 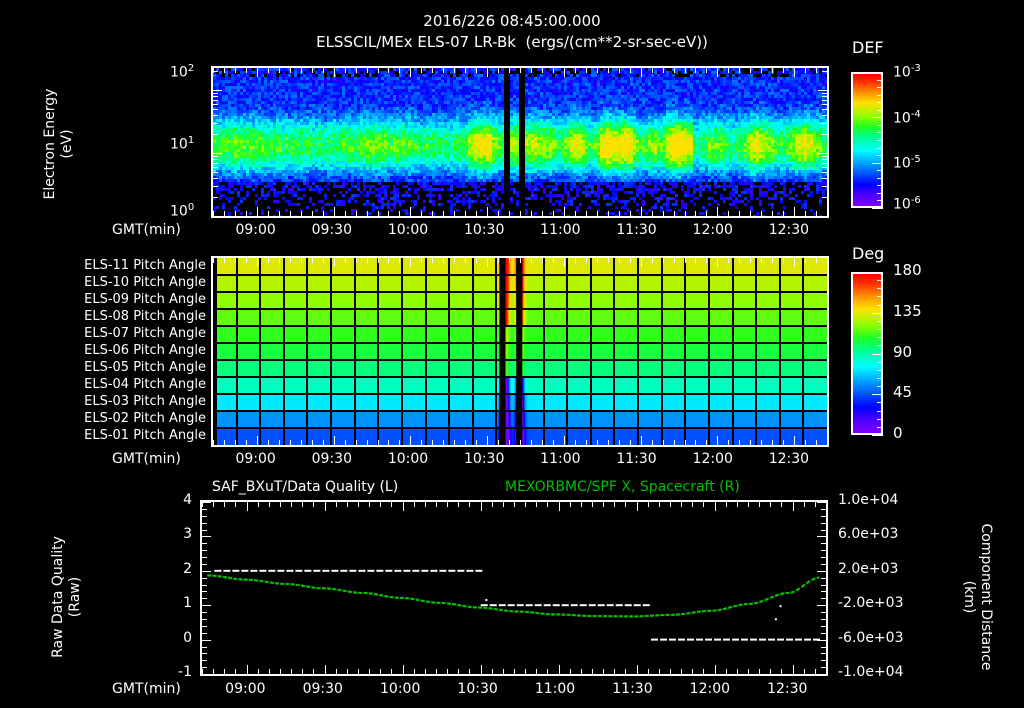 I want to click on pitch-angle-row-label: ELS-11 Pitch Angle, so click(x=145, y=265).